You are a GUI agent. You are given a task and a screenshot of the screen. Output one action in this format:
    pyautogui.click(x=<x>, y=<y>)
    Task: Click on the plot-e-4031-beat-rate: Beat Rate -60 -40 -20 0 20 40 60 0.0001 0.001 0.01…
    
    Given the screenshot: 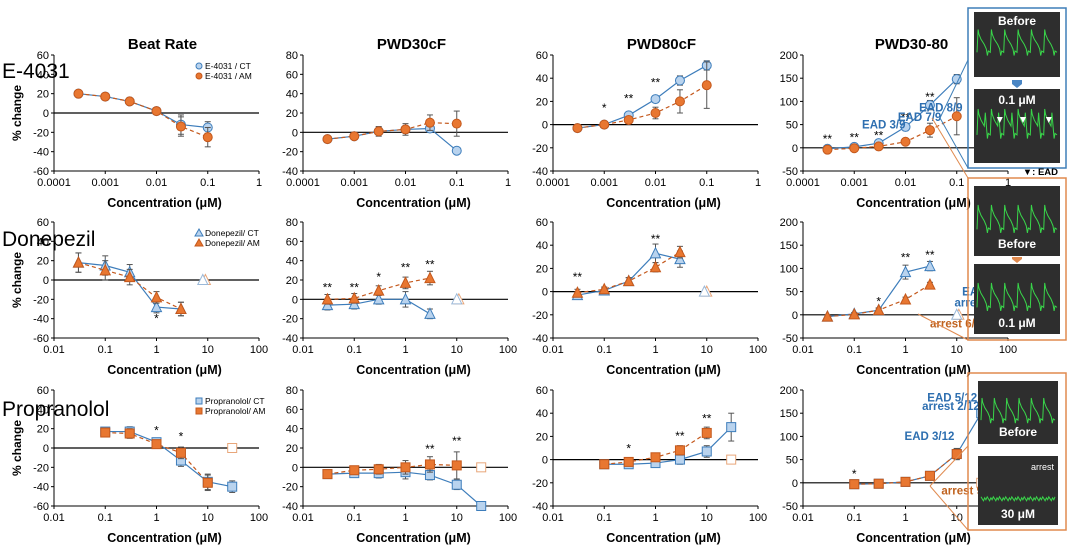 What is the action you would take?
    pyautogui.click(x=136, y=123)
    